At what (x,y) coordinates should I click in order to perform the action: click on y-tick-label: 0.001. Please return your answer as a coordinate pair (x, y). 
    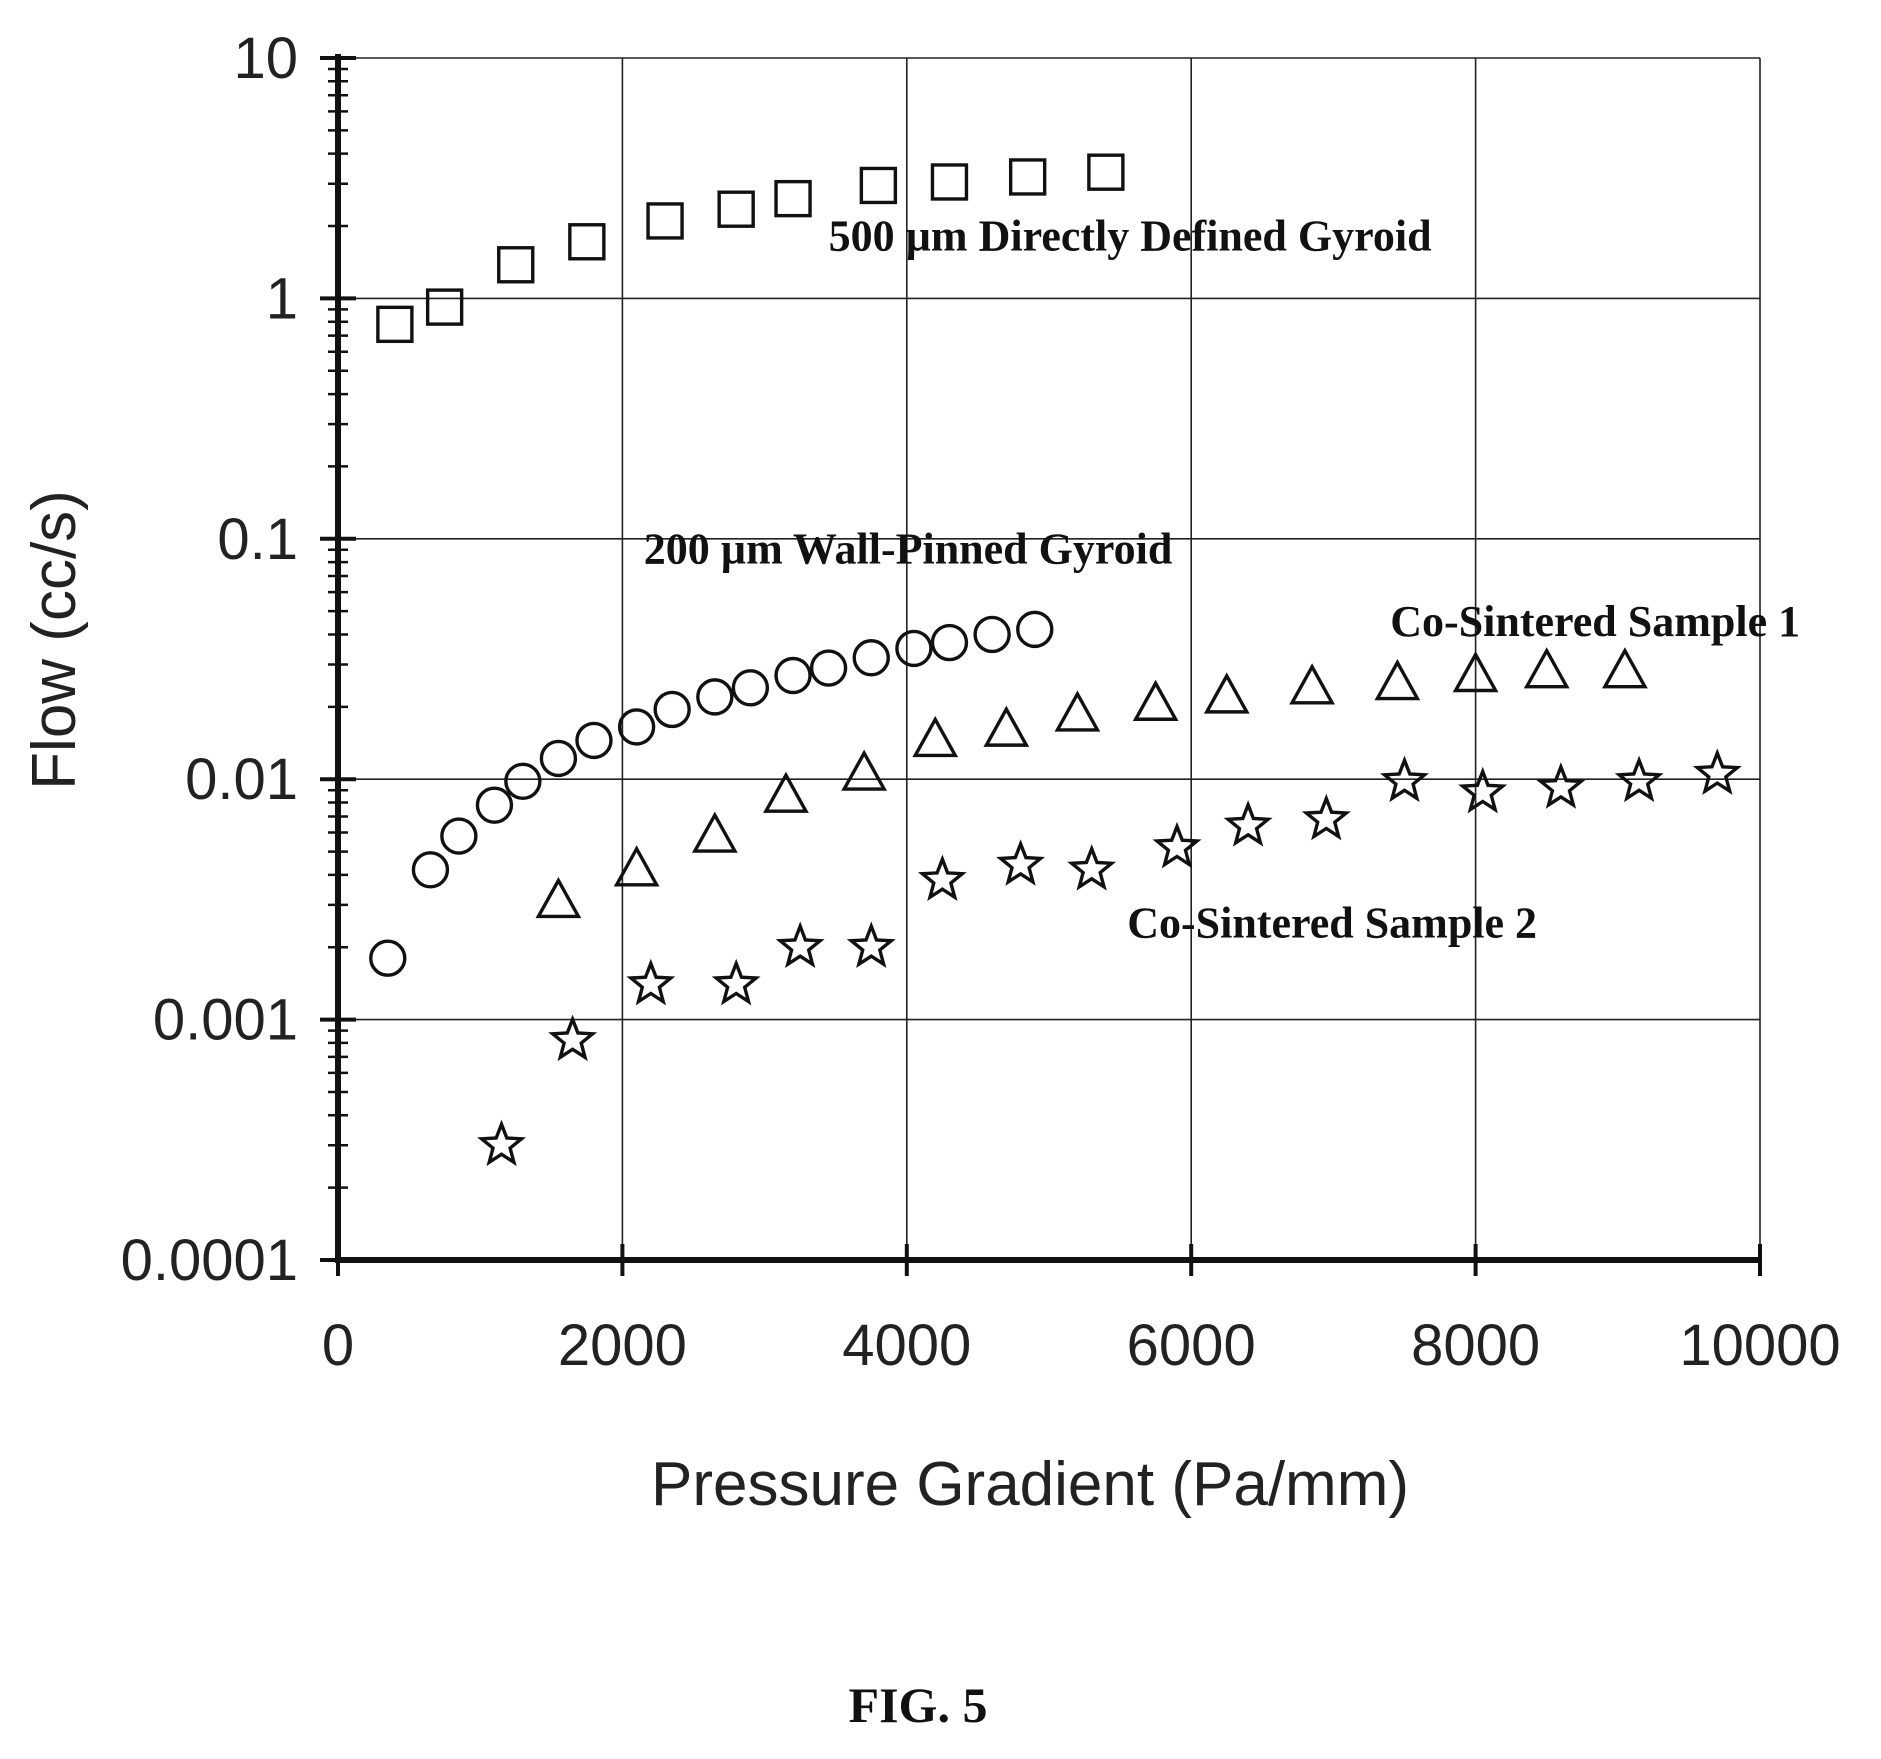
    Looking at the image, I should click on (225, 1020).